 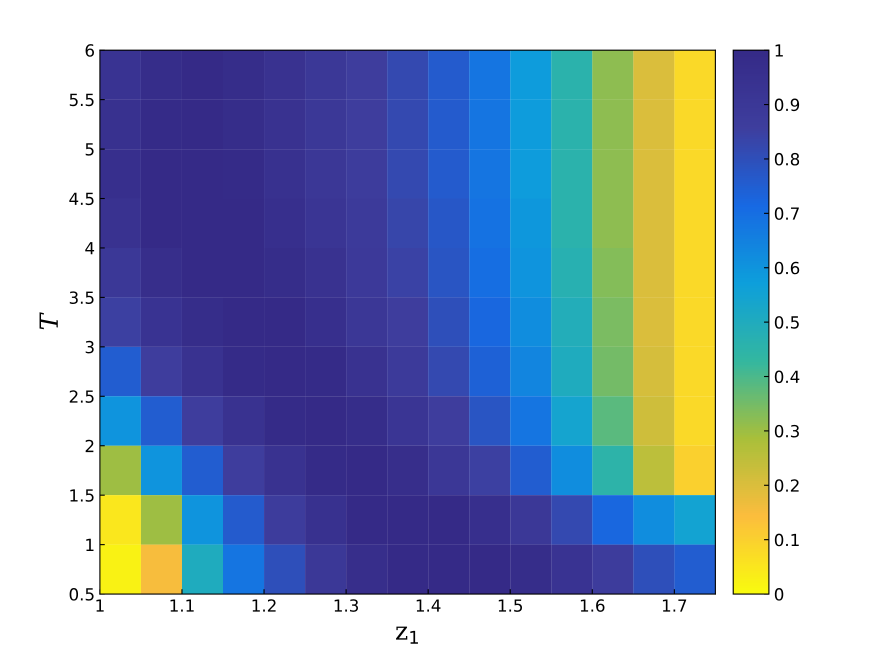 What do you see at coordinates (82, 495) in the screenshot?
I see `y-tick-label: 1.5` at bounding box center [82, 495].